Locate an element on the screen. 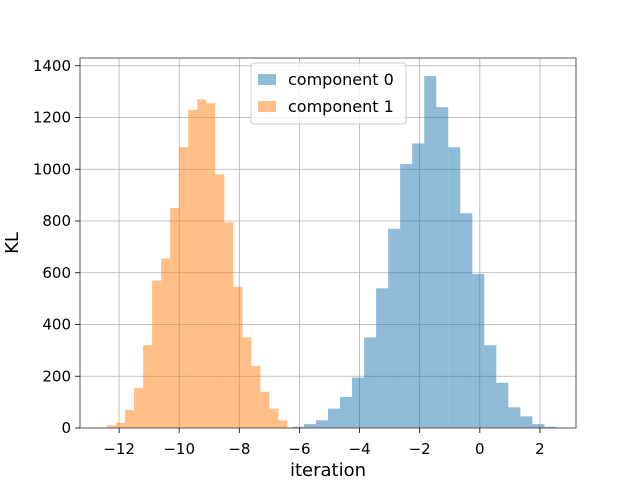 This screenshot has width=640, height=480. y-tick-label-1: 200 is located at coordinates (56, 376).